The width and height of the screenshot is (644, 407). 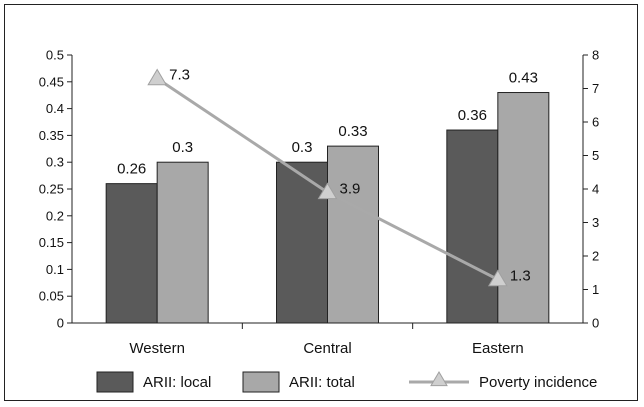 I want to click on y-left-tick-label: 0.45, so click(x=51, y=81).